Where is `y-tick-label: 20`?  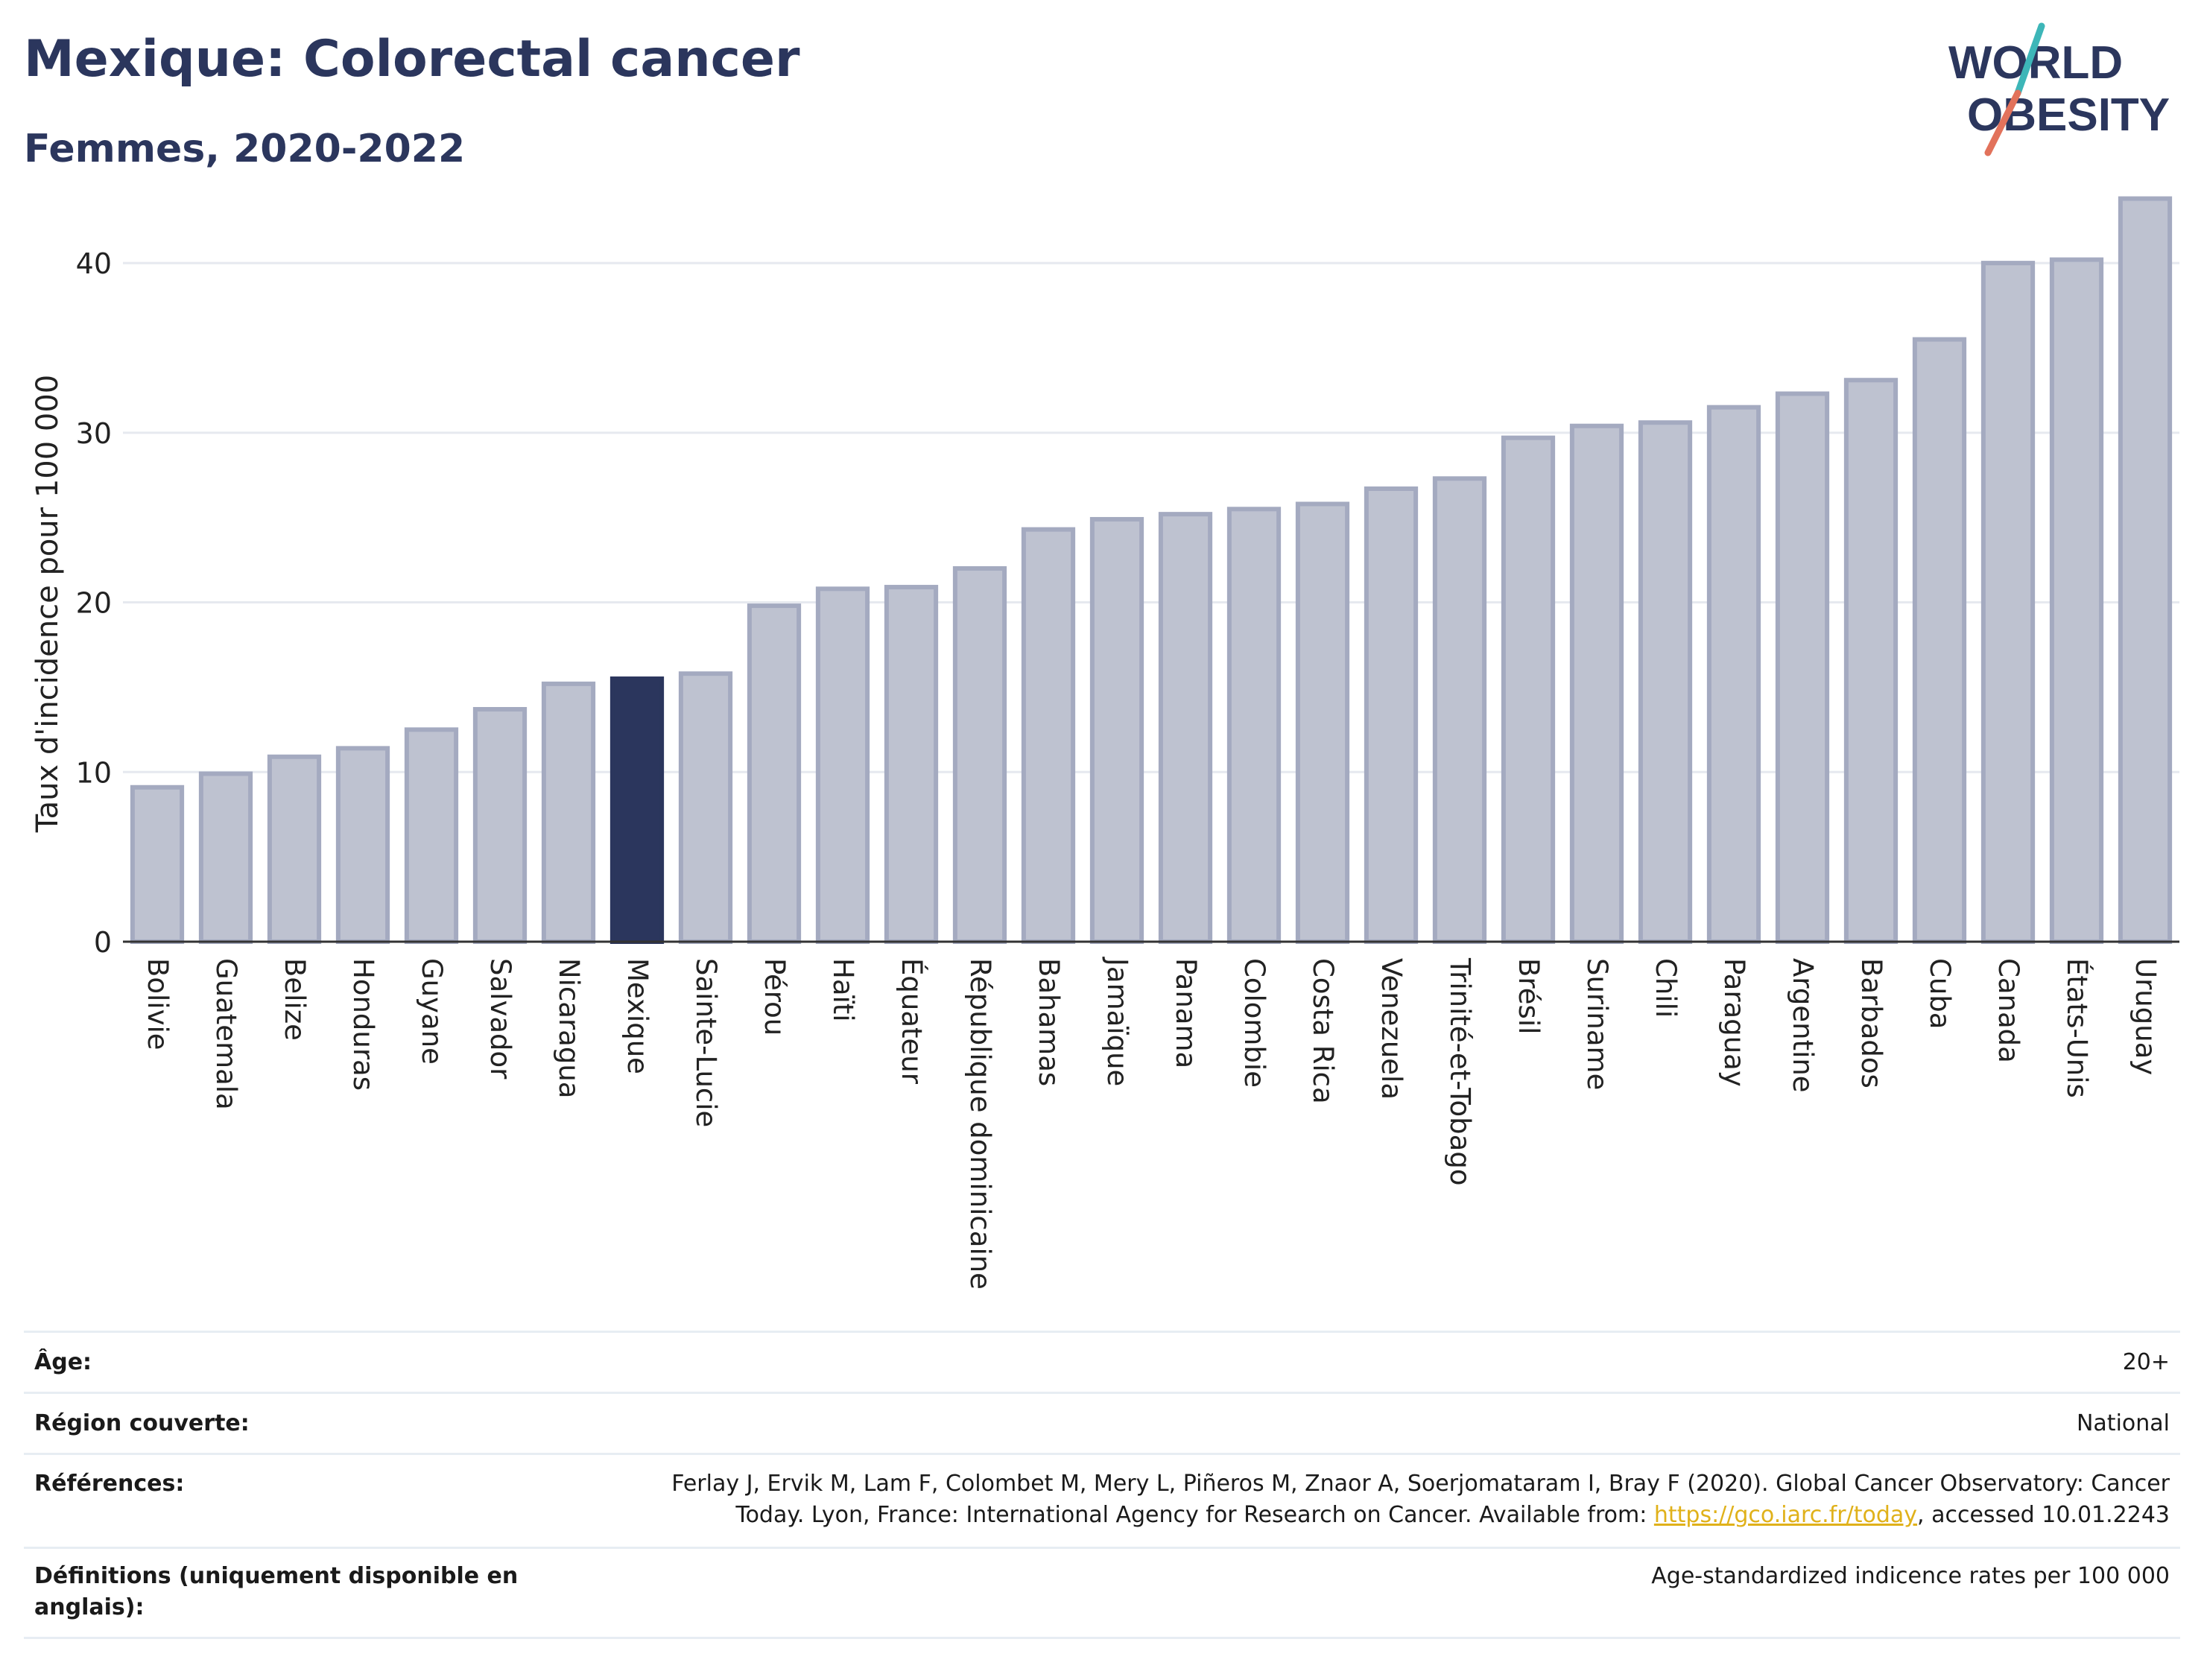 y-tick-label: 20 is located at coordinates (94, 603).